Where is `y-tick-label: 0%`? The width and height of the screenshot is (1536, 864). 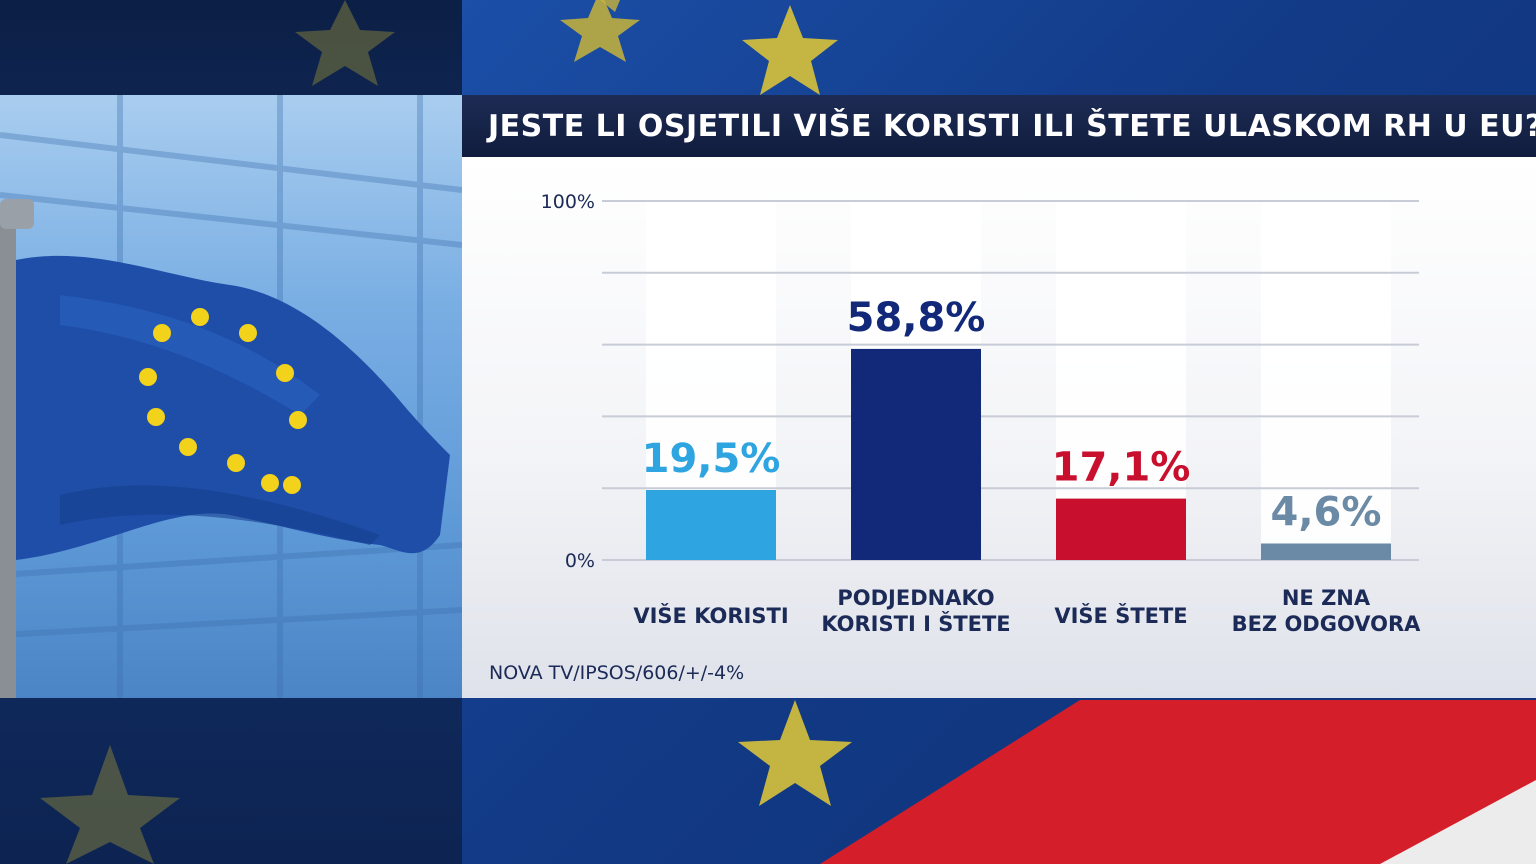
y-tick-label: 0% is located at coordinates (580, 561).